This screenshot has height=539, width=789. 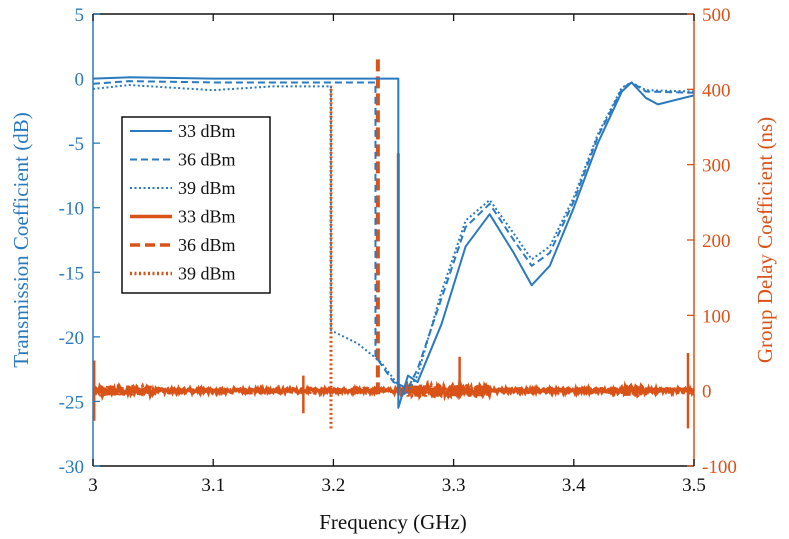 What do you see at coordinates (454, 485) in the screenshot?
I see `x-tick-label: 3.3` at bounding box center [454, 485].